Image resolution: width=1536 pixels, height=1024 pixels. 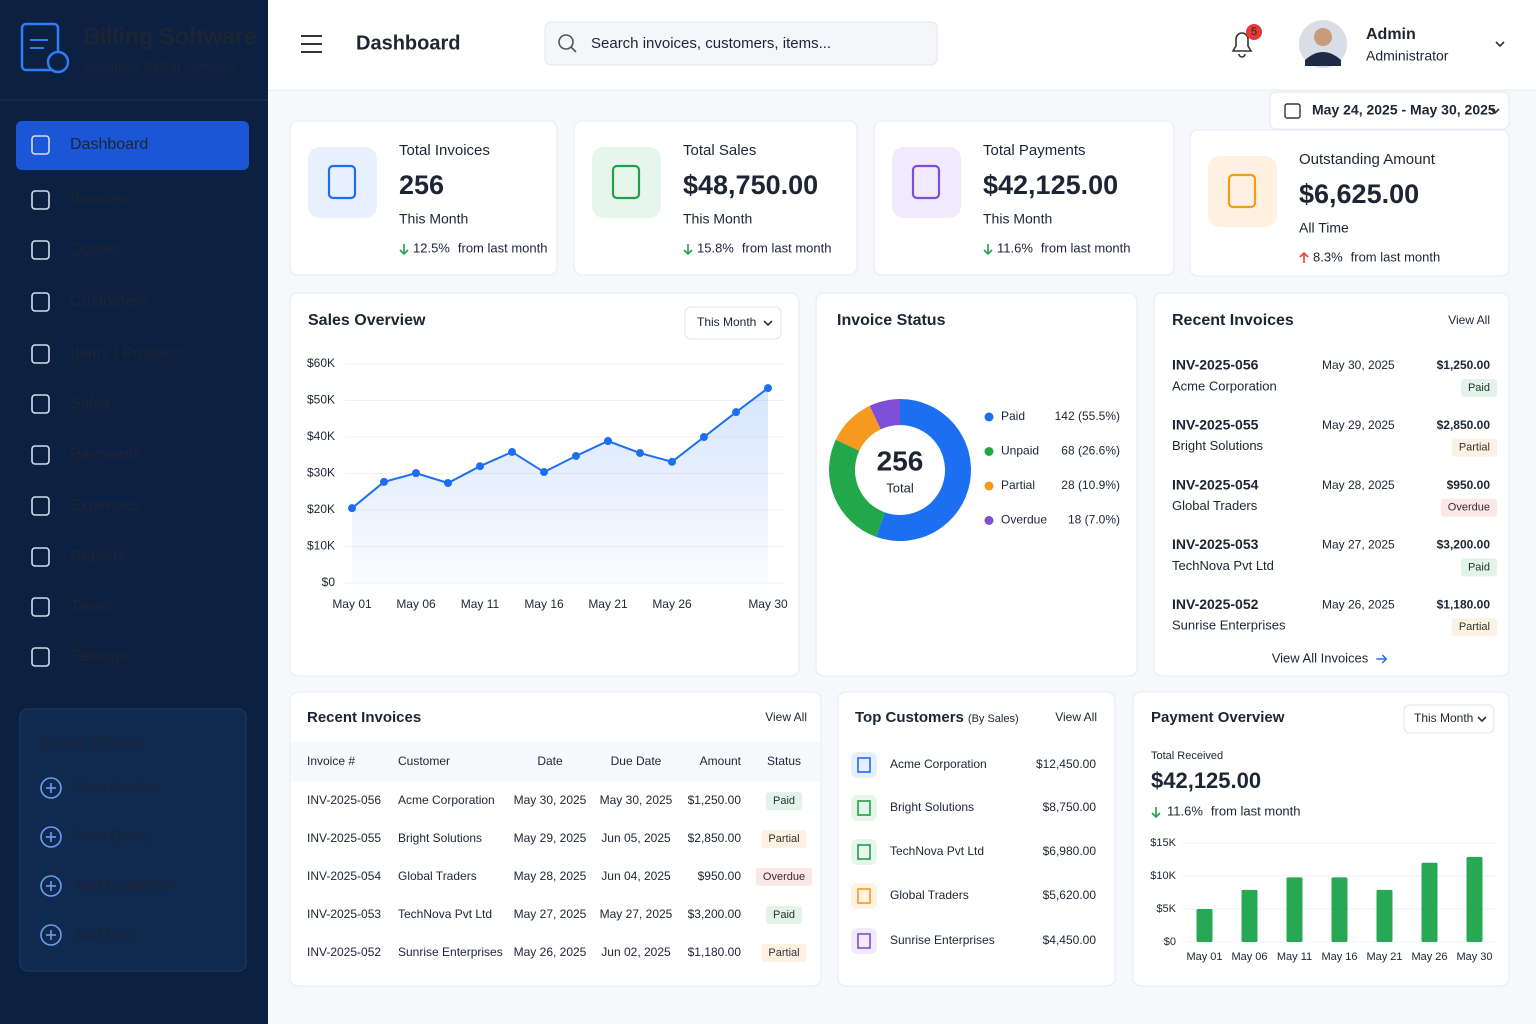 What do you see at coordinates (1358, 545) in the screenshot?
I see `invoice-date: May 27, 2025` at bounding box center [1358, 545].